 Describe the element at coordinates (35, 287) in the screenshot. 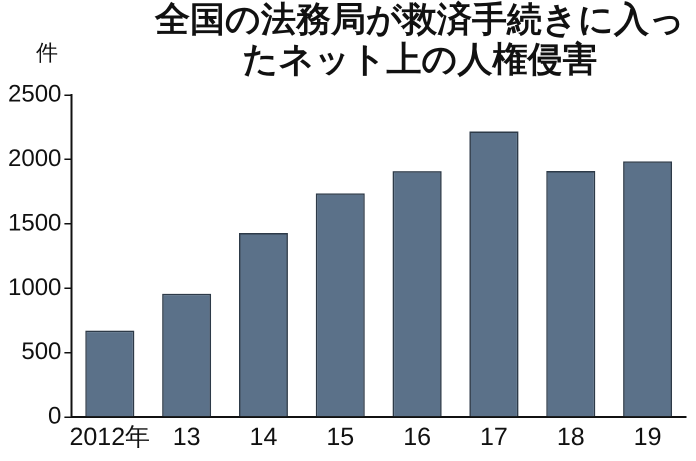

I see `y-tick-label: 1000` at that location.